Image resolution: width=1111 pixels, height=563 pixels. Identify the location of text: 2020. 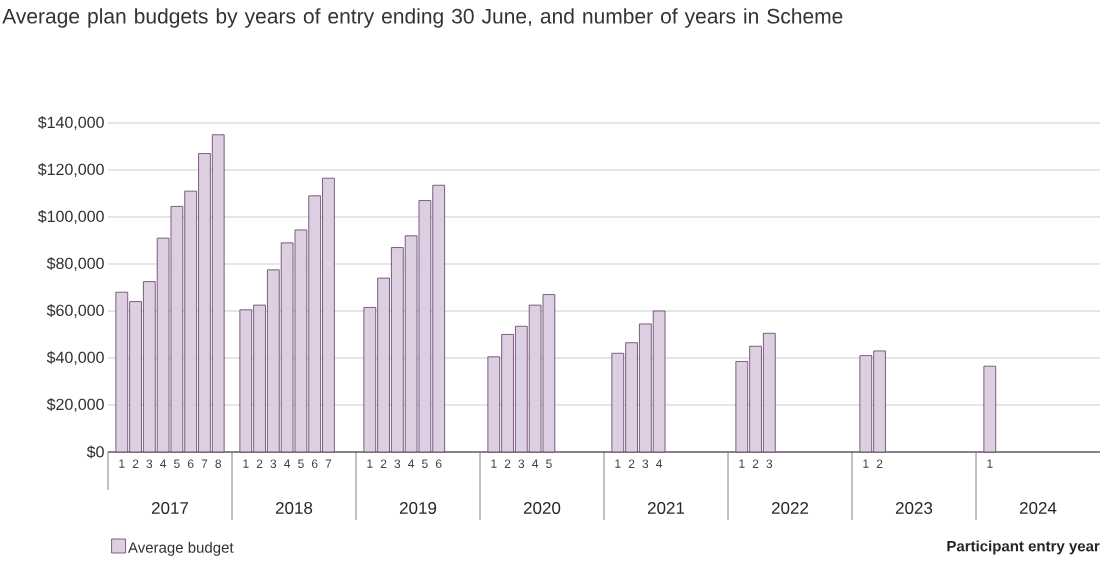
(542, 508).